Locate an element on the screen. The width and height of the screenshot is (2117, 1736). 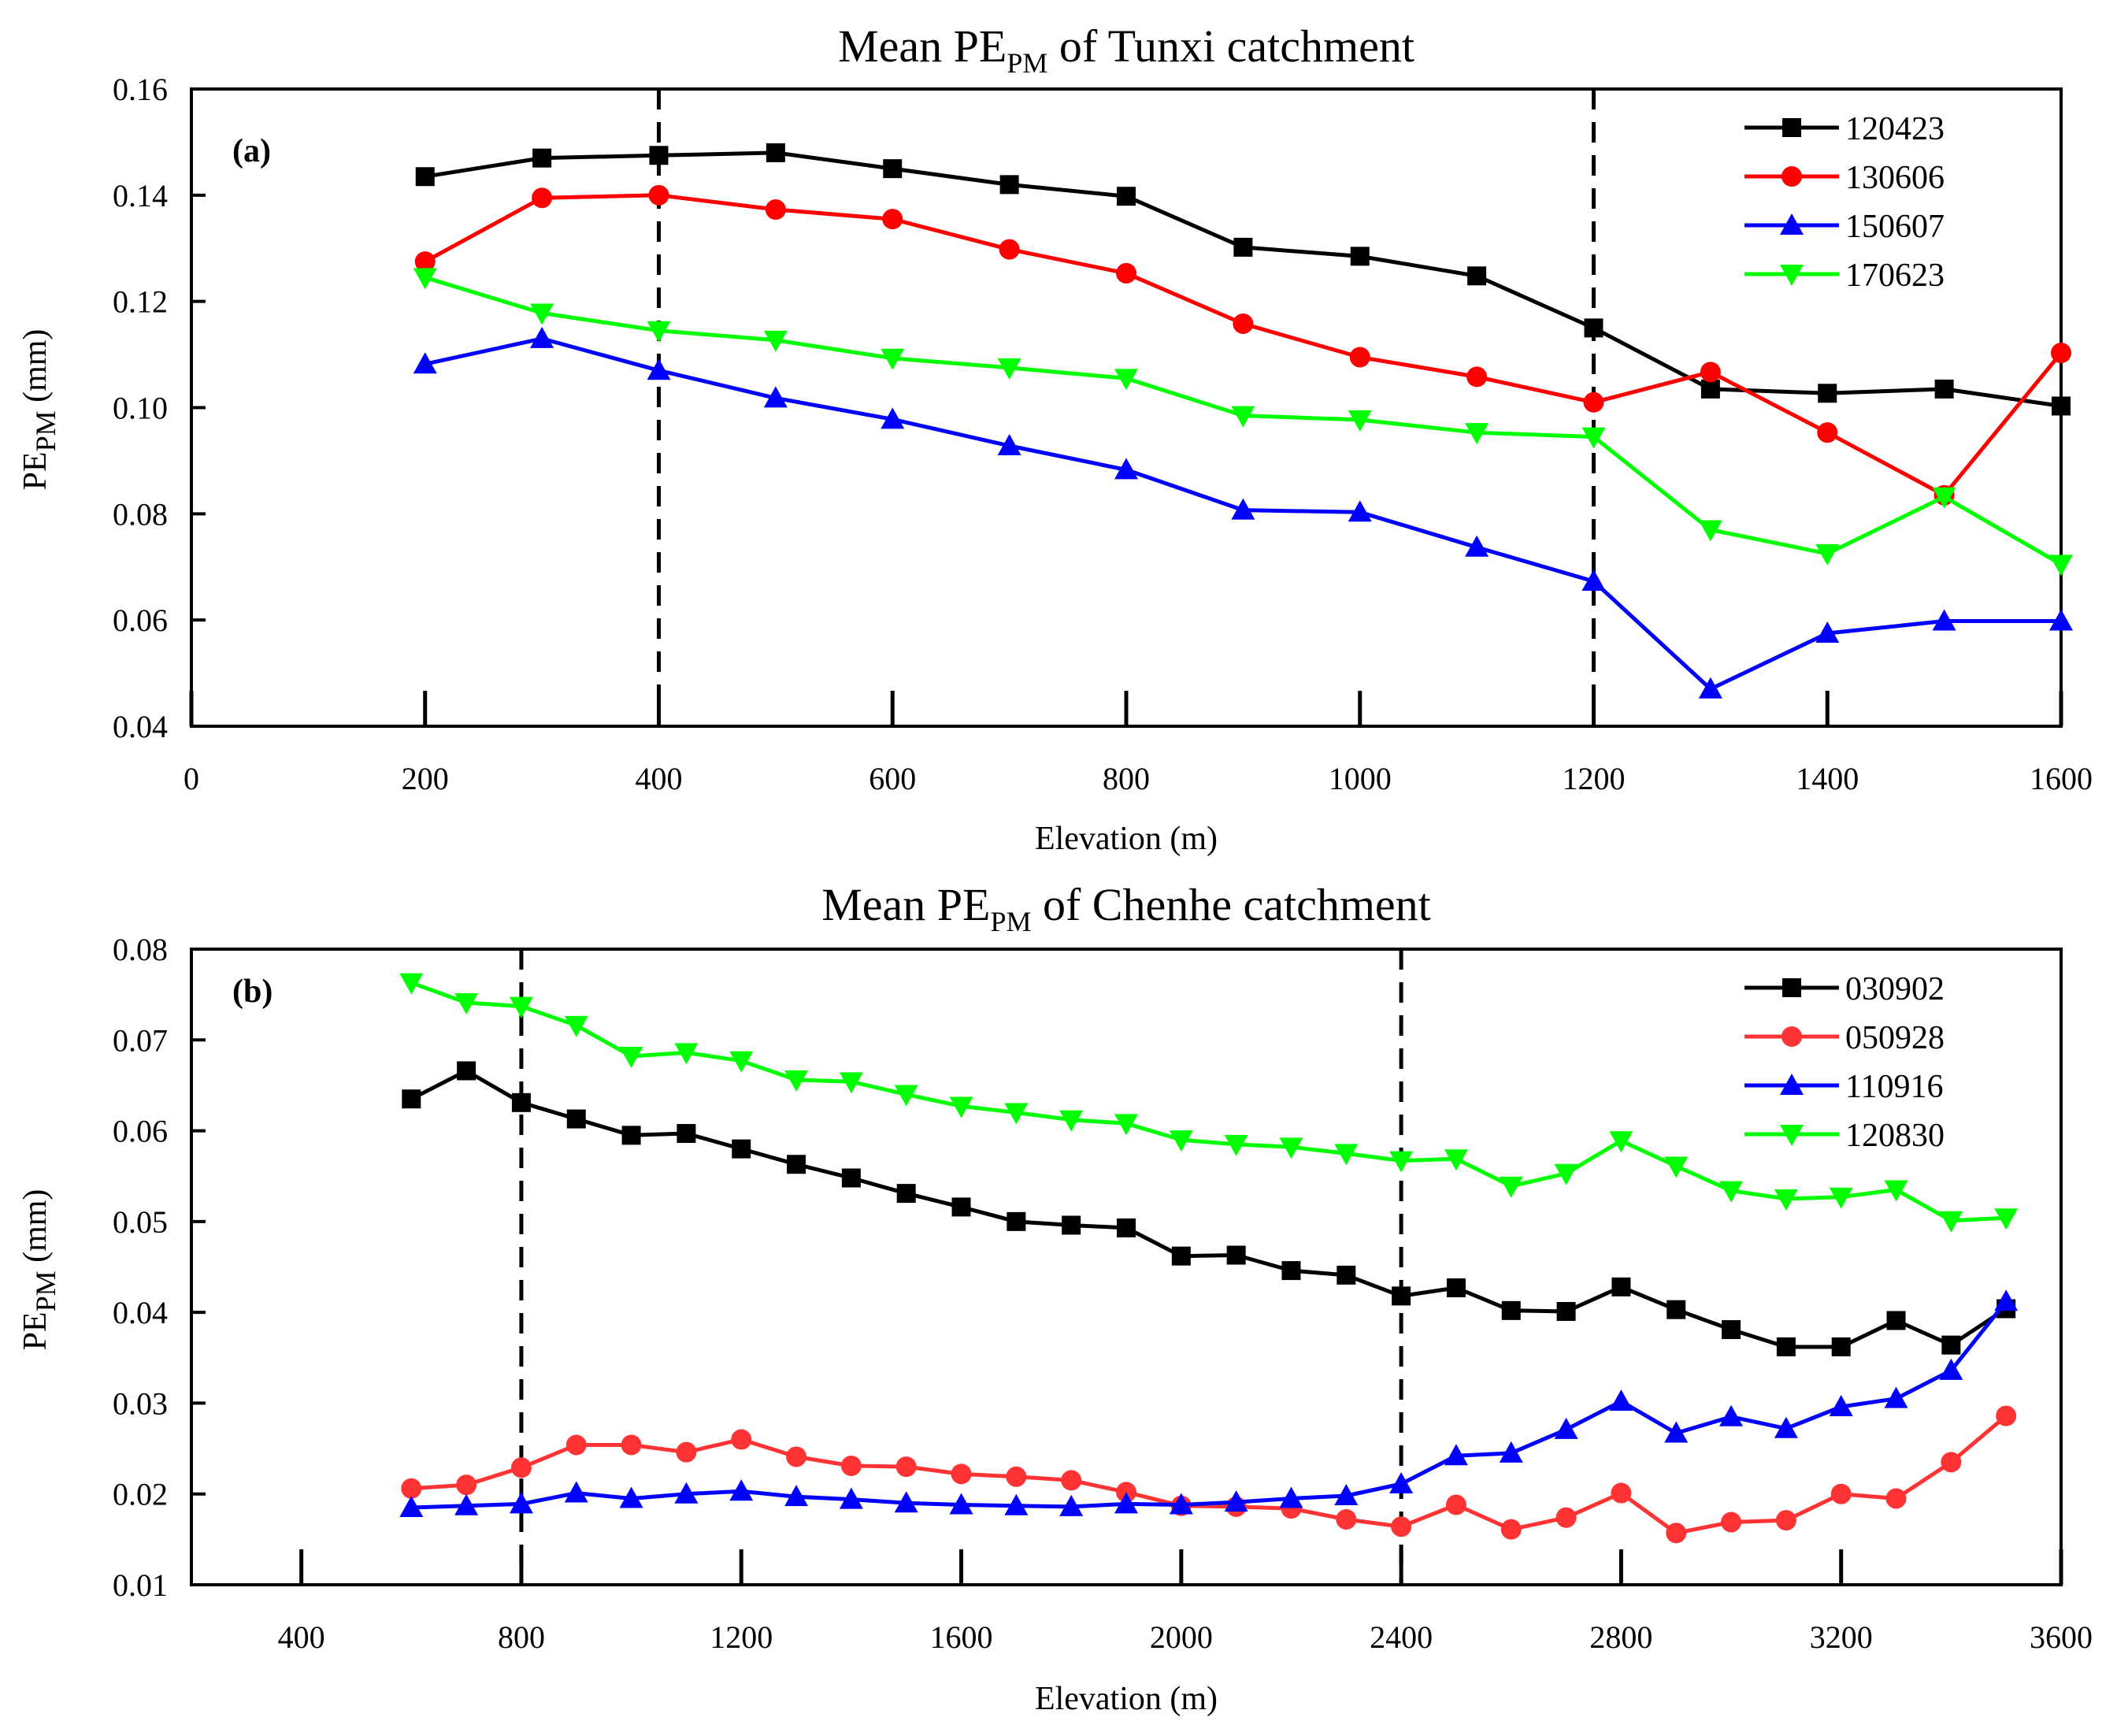
panel-label: (a) is located at coordinates (252, 151).